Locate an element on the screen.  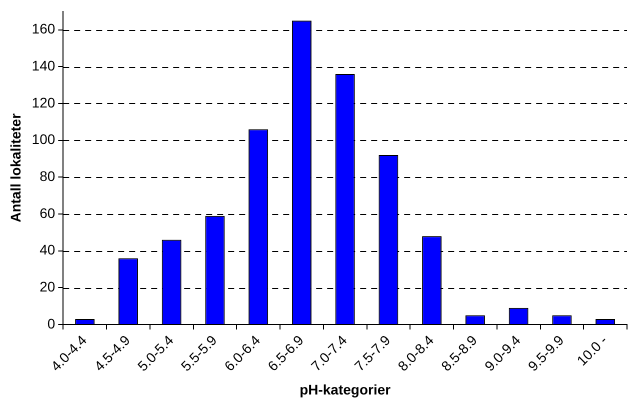
y-tick-label: 60 is located at coordinates (48, 212).